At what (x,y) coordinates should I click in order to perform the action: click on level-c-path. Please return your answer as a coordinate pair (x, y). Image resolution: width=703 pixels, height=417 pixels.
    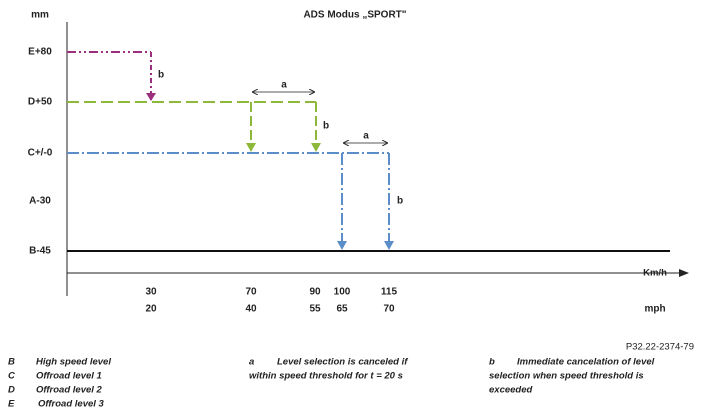
    Looking at the image, I should click on (230, 201).